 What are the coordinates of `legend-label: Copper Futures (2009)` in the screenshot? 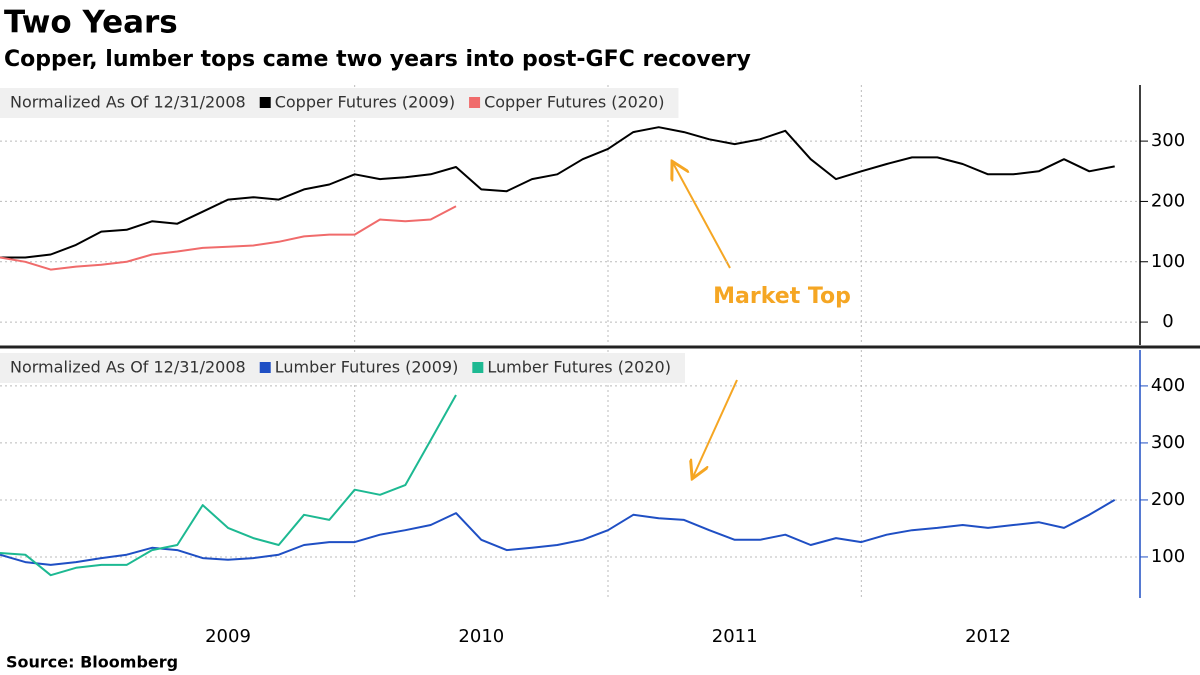 It's located at (365, 102).